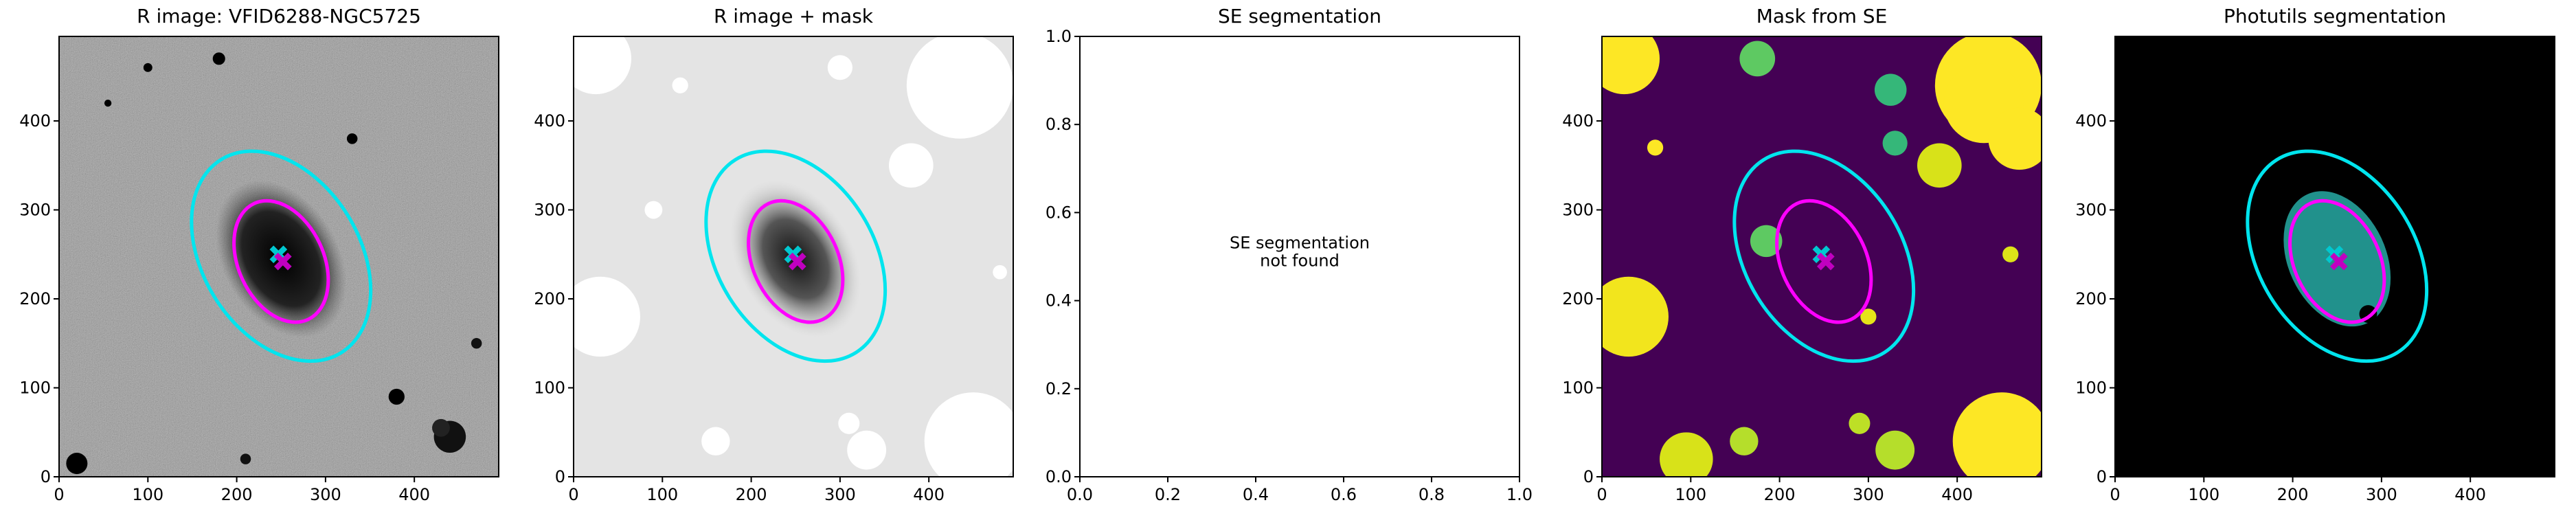 This screenshot has width=2576, height=518. I want to click on panel-title: Photutils segmentation, so click(2335, 16).